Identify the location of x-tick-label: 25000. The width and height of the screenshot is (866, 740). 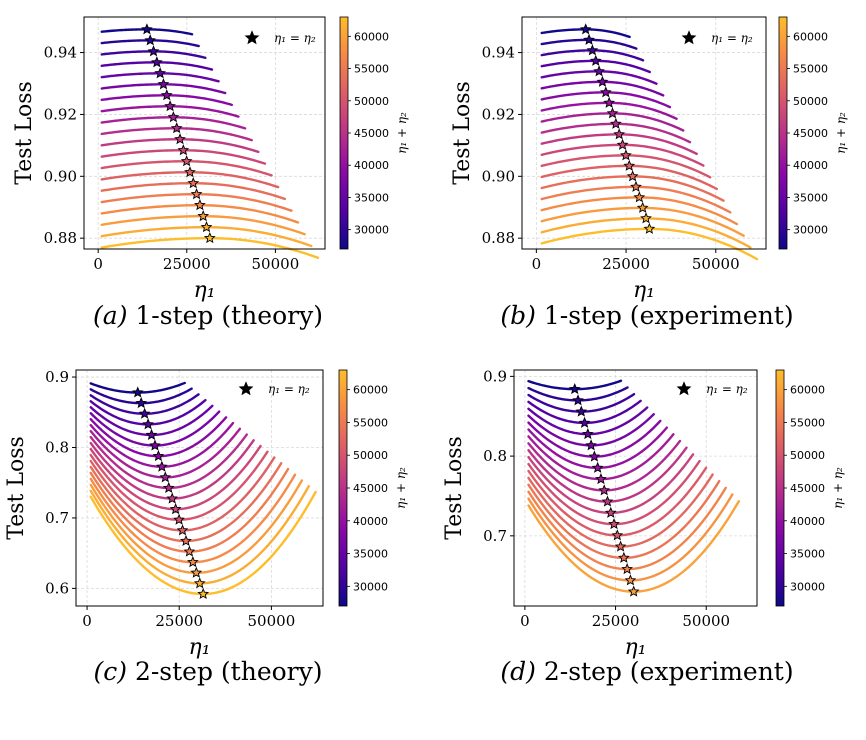
(187, 264).